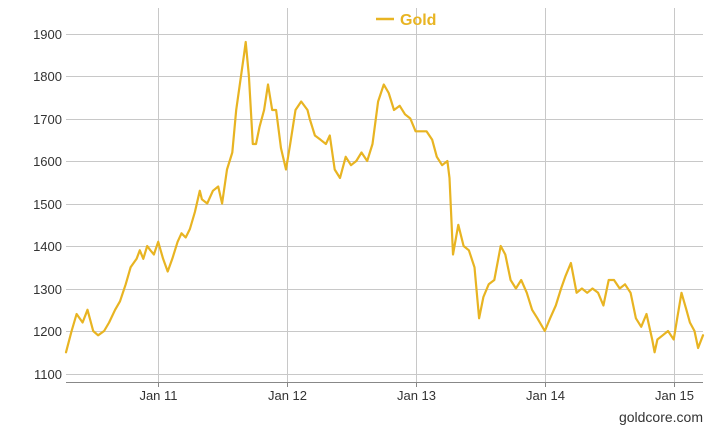 The image size is (720, 432). I want to click on y-tick-label: 1500, so click(47, 204).